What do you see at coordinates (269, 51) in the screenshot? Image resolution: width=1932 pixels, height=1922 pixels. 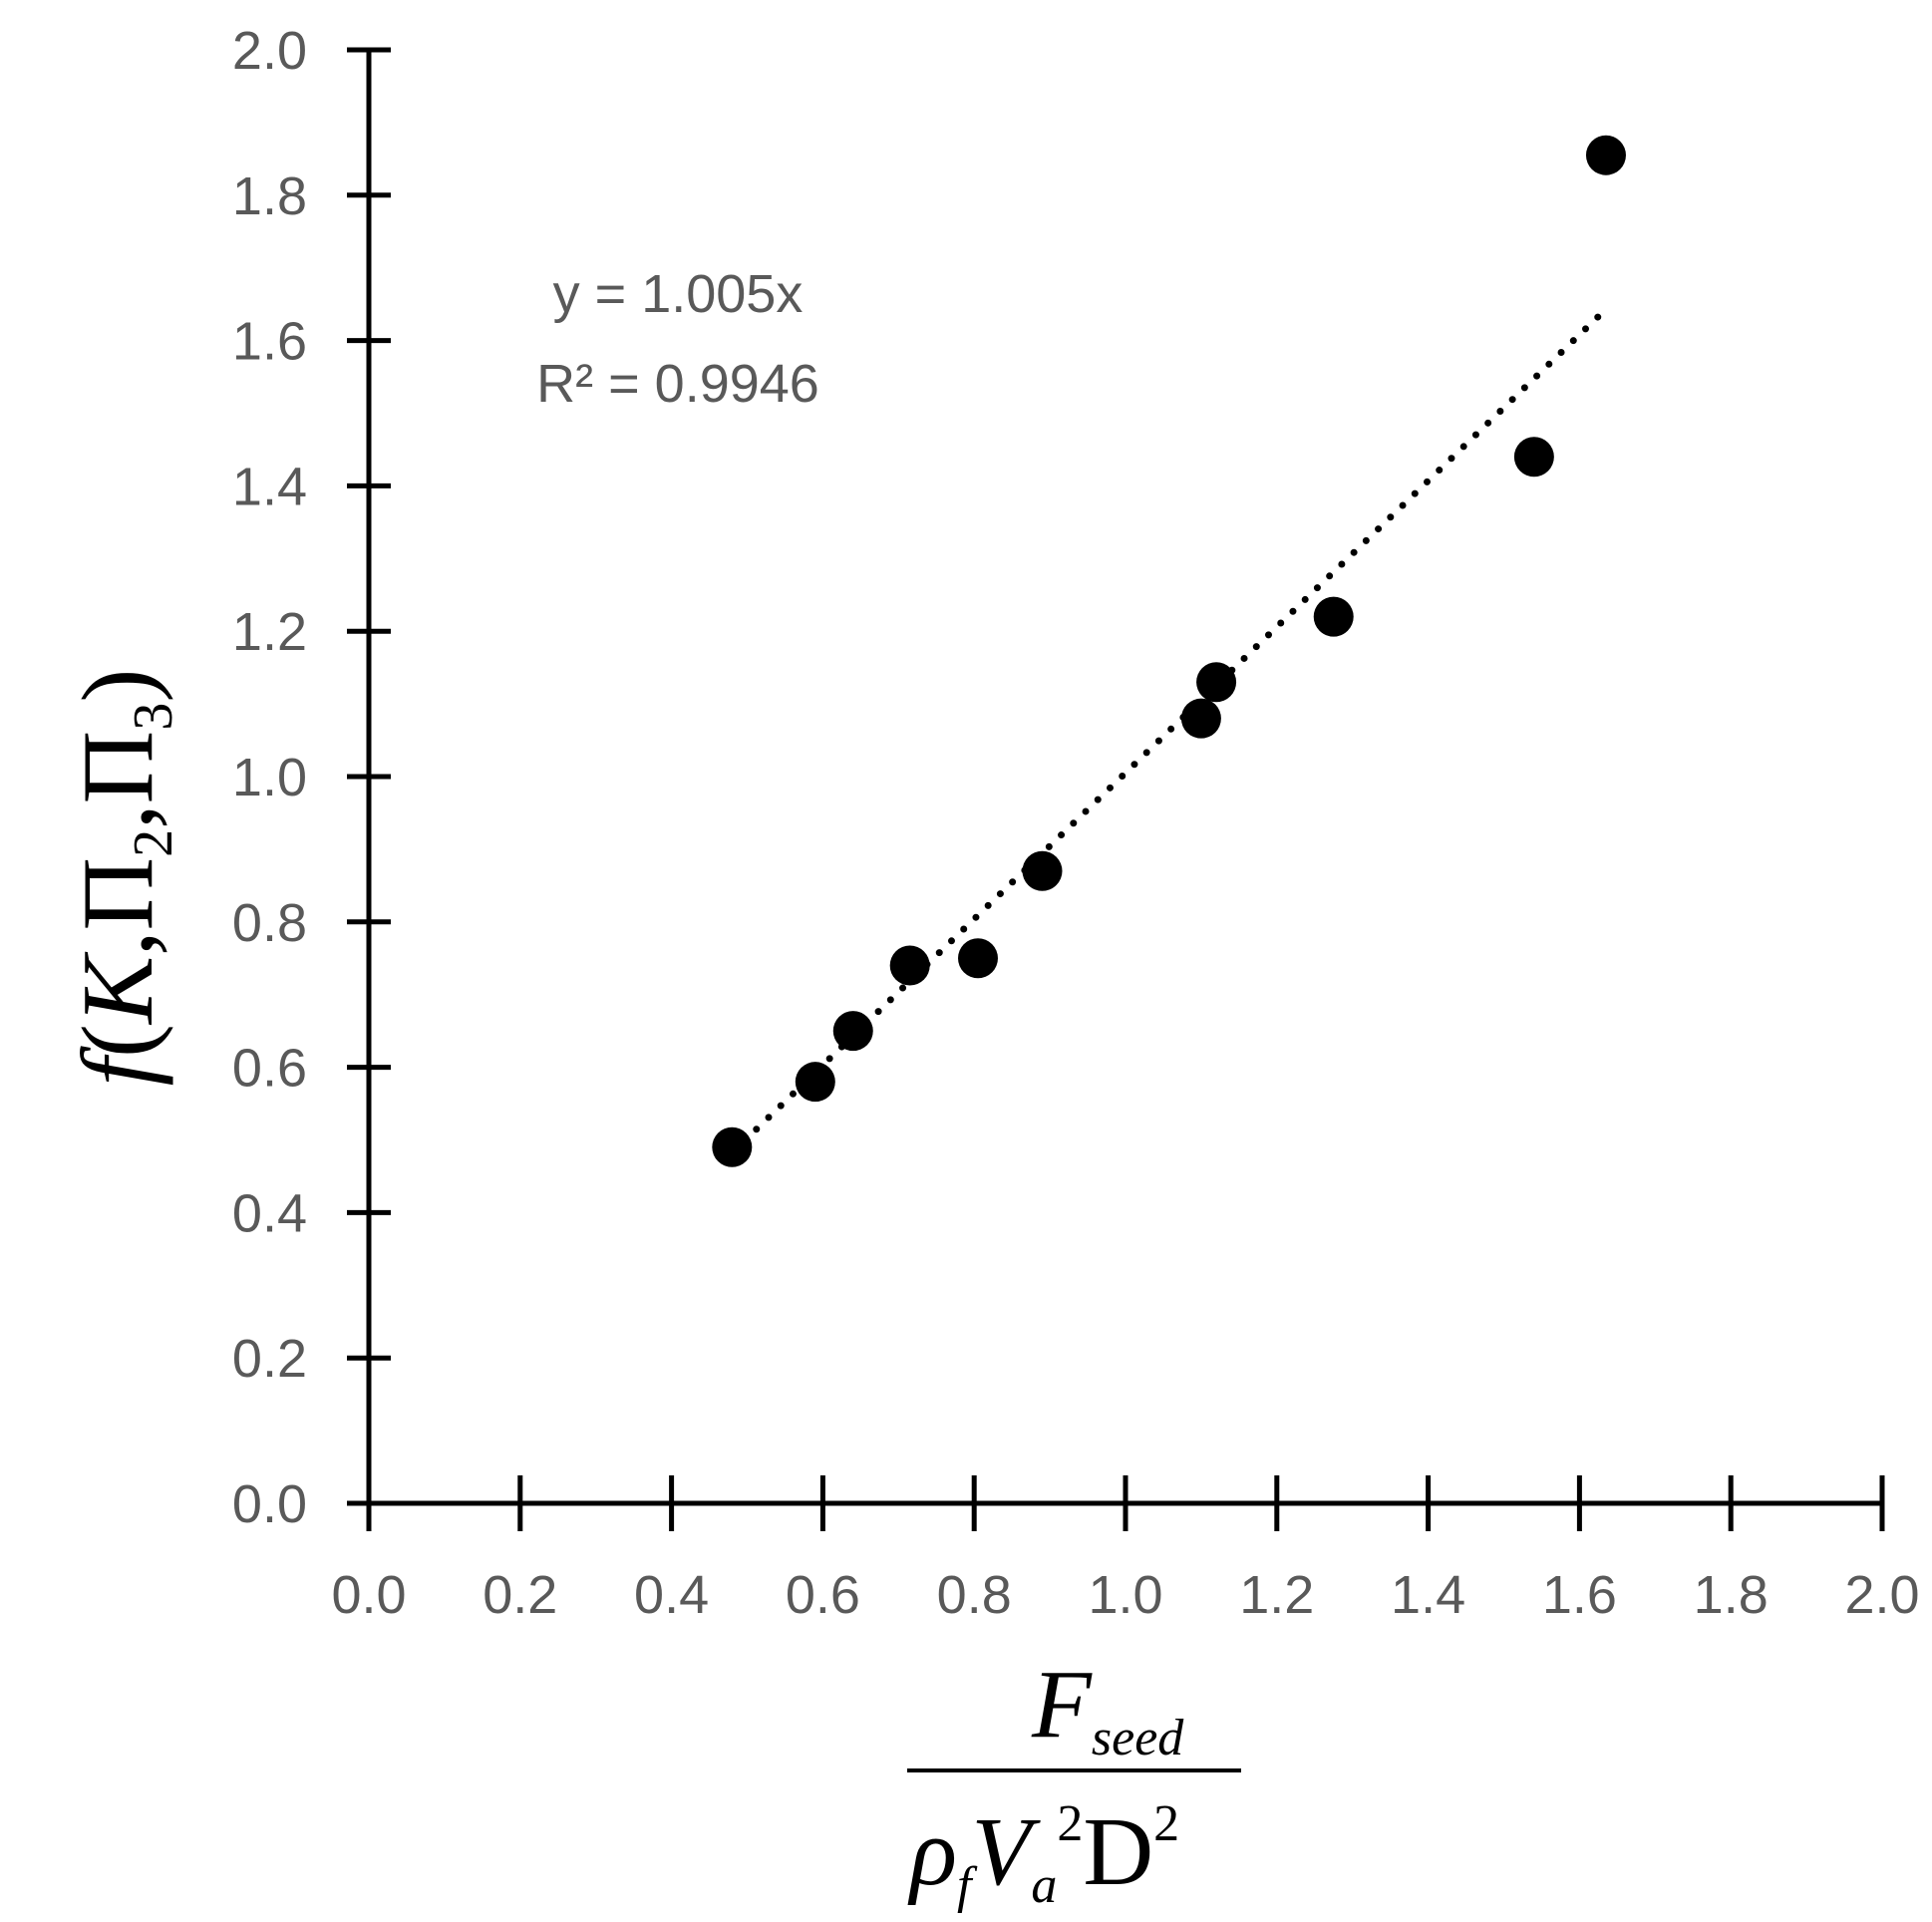 I see `y-tick-label: 2.0` at bounding box center [269, 51].